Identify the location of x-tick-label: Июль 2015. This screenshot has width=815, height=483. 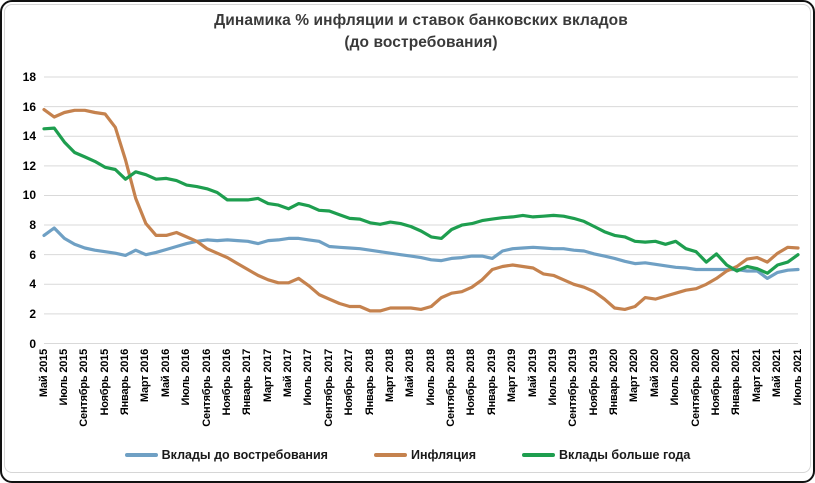
(63, 377).